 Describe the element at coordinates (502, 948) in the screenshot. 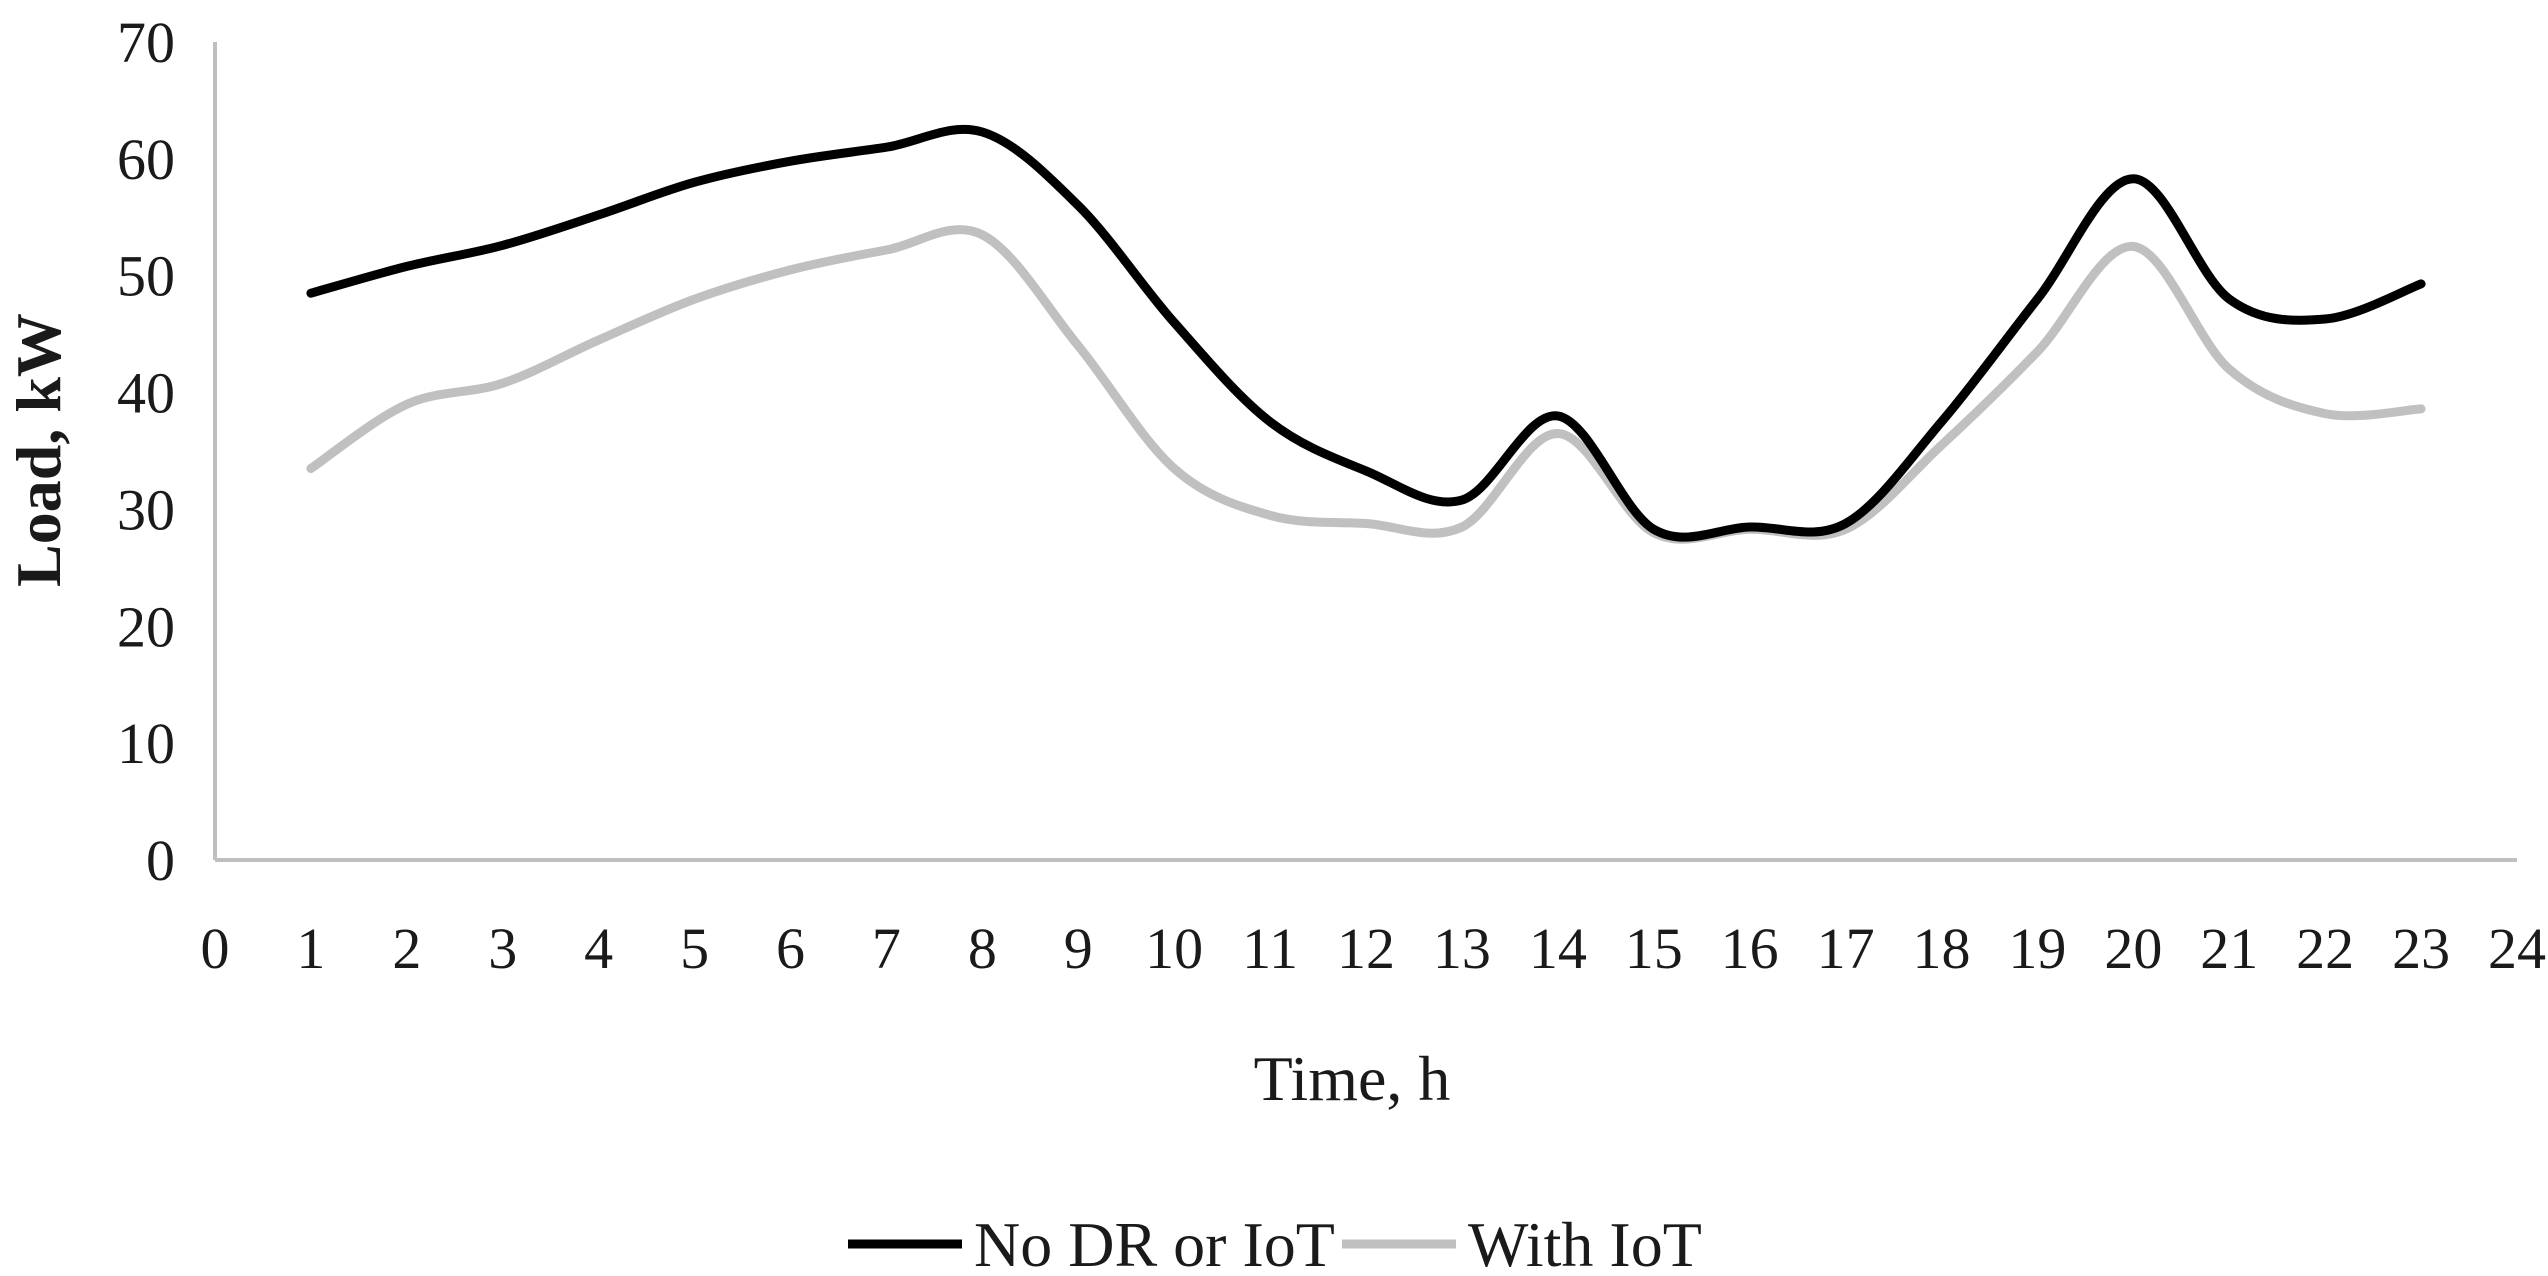

I see `x-tick-label: 3` at that location.